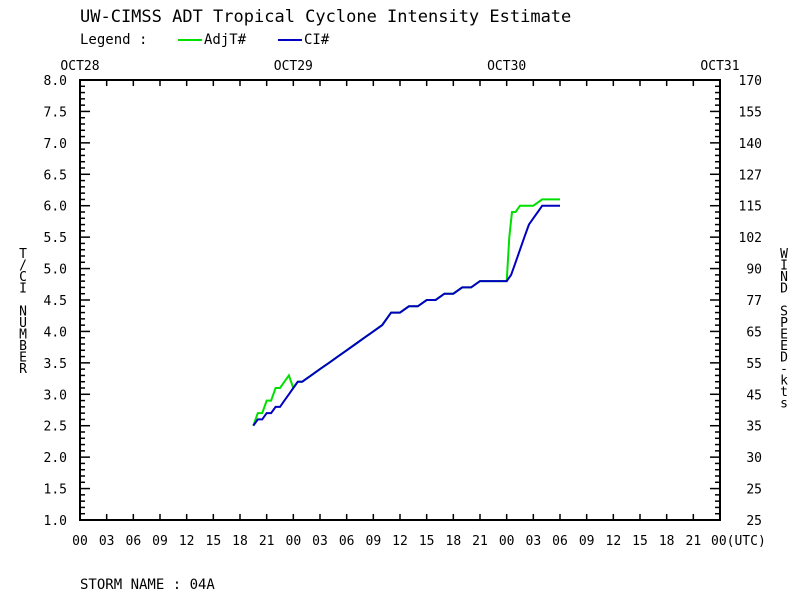  What do you see at coordinates (784, 404) in the screenshot?
I see `y2-axis-title-char: s` at bounding box center [784, 404].